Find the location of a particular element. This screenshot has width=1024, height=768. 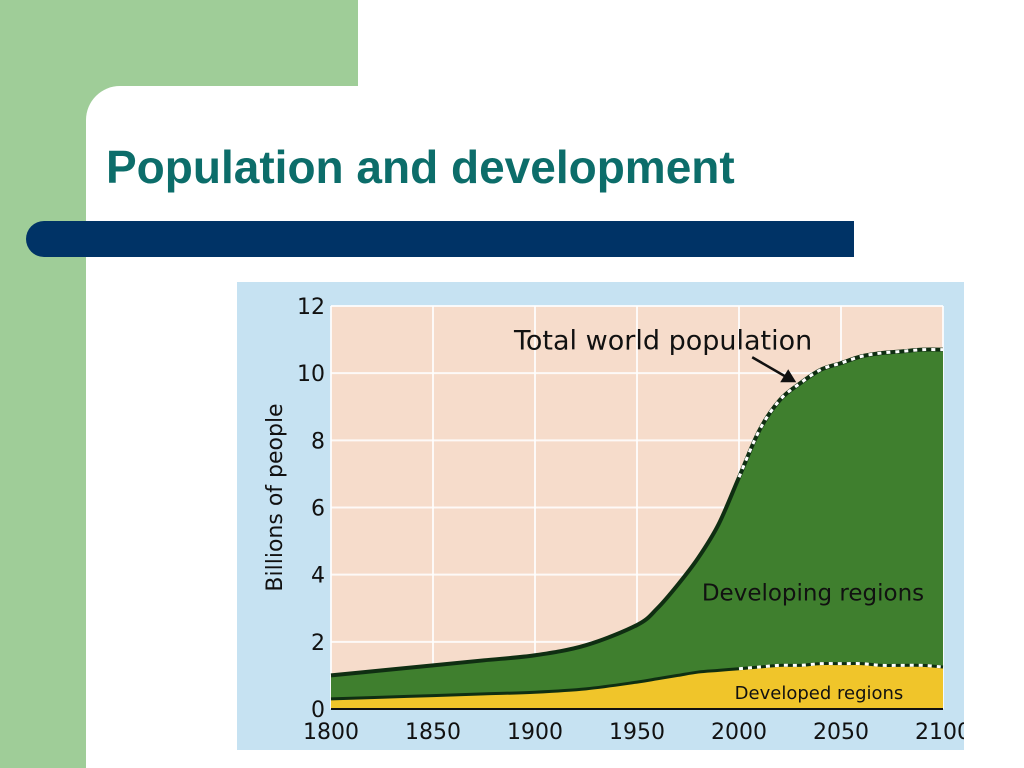

y-tick-label: 6 is located at coordinates (318, 509).